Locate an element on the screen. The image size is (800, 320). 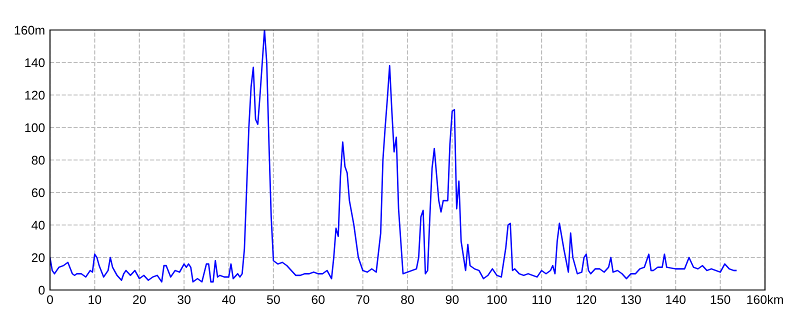
x-tick-label: 150 is located at coordinates (720, 299).